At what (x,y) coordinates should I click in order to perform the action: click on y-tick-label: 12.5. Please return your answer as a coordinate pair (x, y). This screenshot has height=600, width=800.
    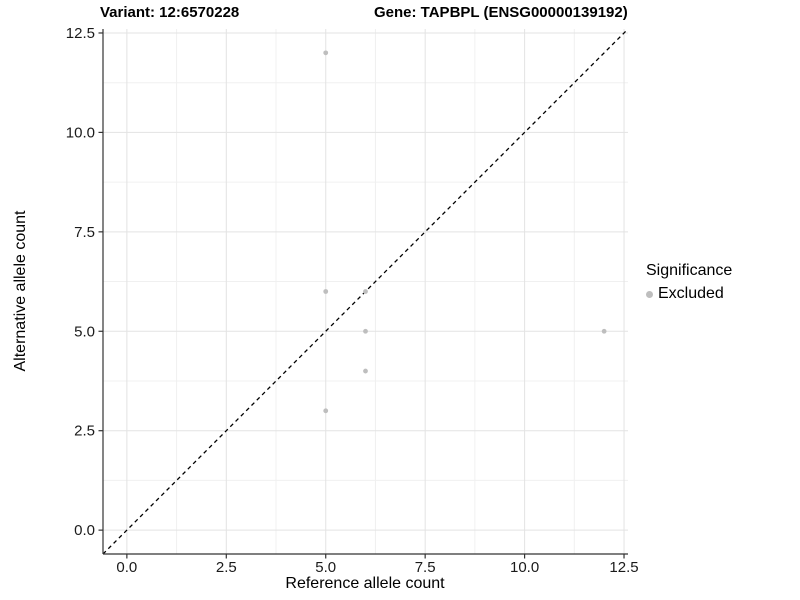
    Looking at the image, I should click on (80, 33).